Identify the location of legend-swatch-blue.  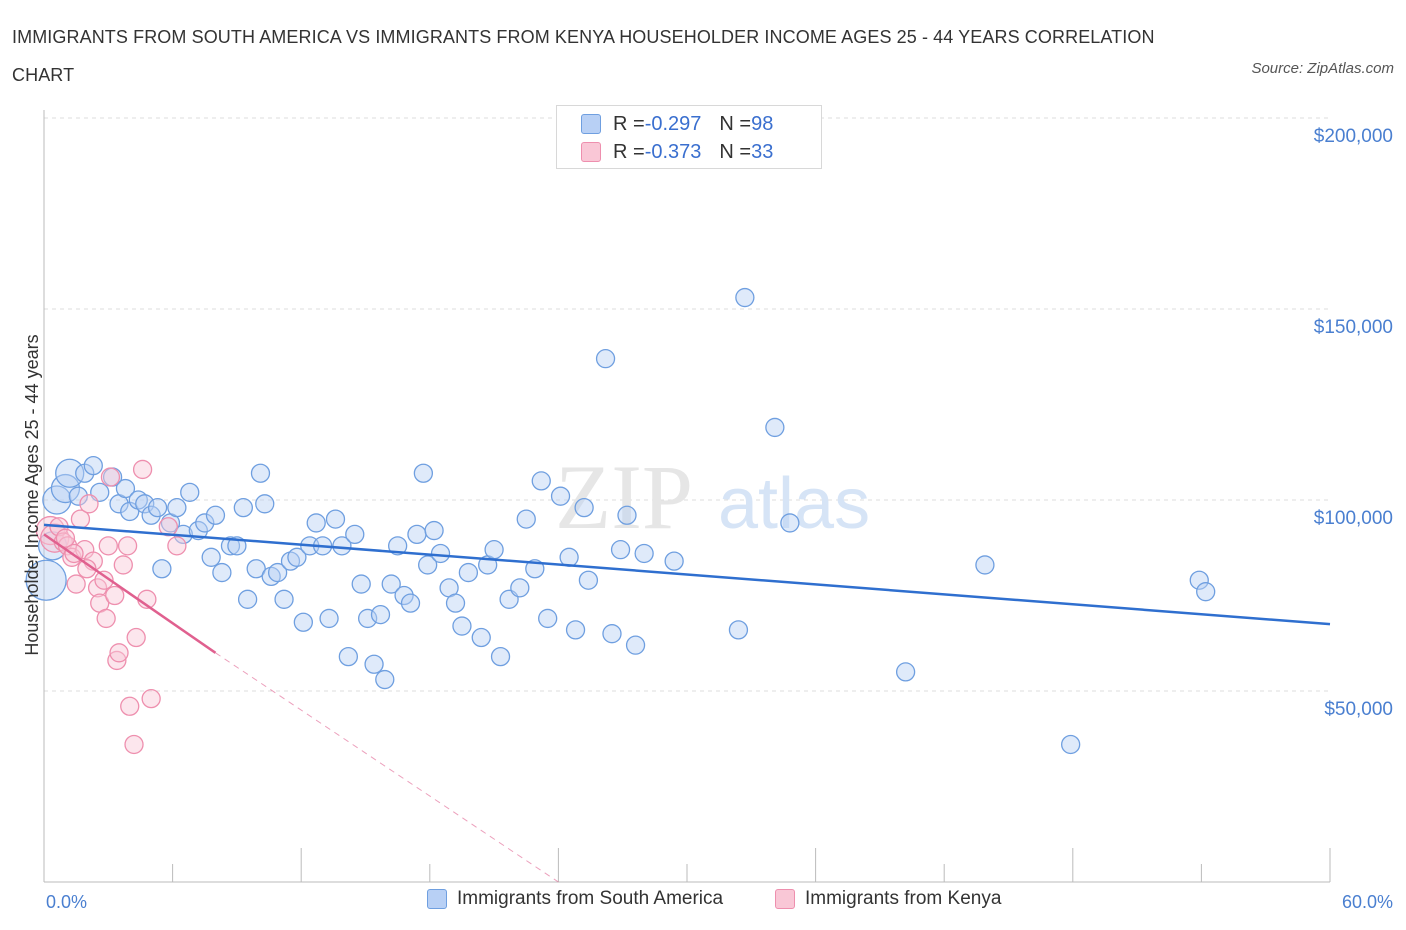
(437, 899).